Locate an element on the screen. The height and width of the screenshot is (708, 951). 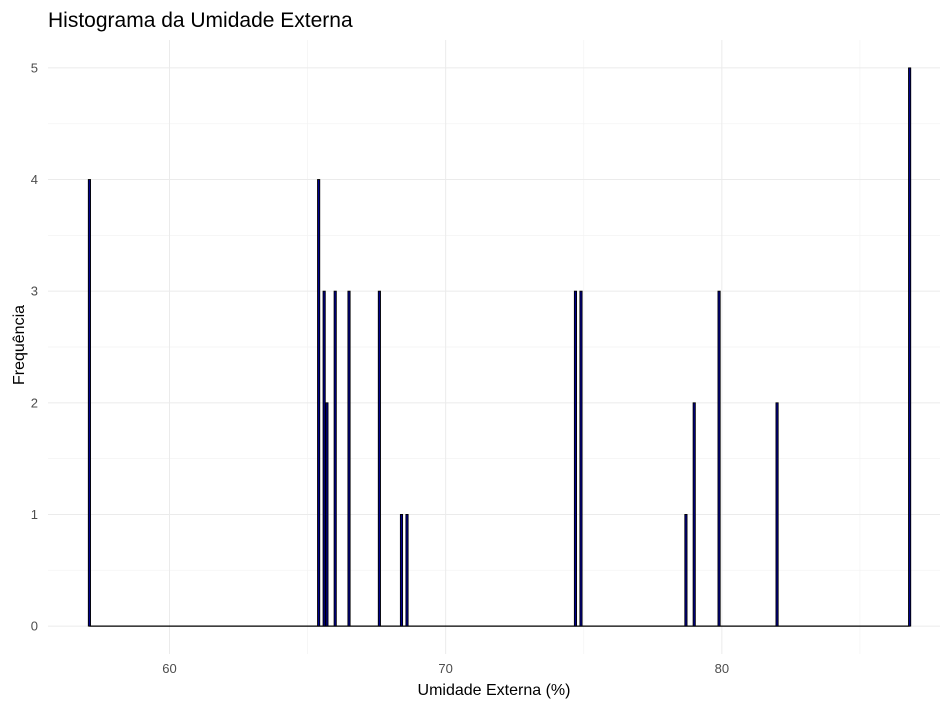
x-axis-title: Umidade Externa (%) is located at coordinates (494, 690).